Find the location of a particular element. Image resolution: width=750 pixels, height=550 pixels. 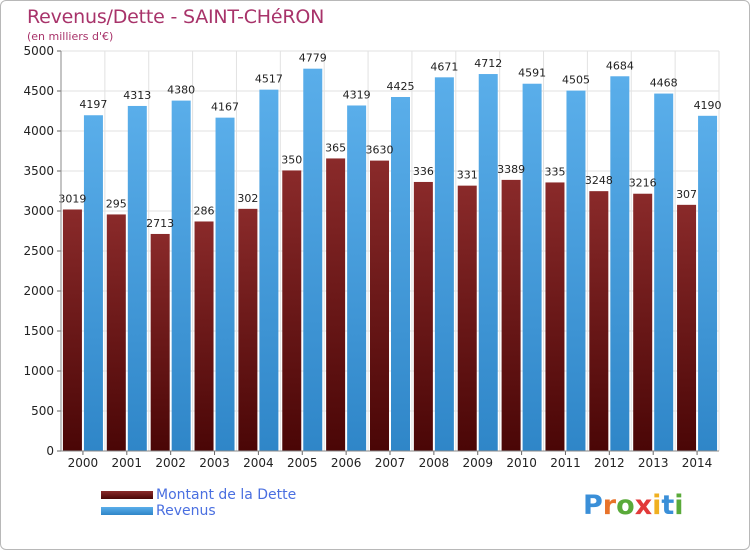

bar-debt-2014 is located at coordinates (687, 327).